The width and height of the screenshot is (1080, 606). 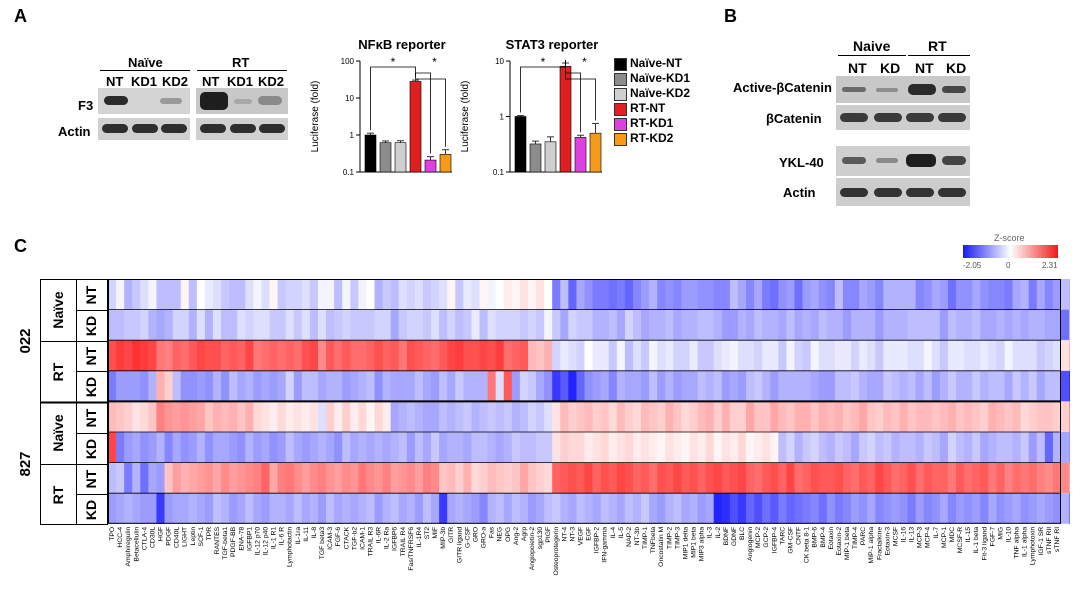 I want to click on heatmap-column-label: Angiogenin, so click(x=750, y=544).